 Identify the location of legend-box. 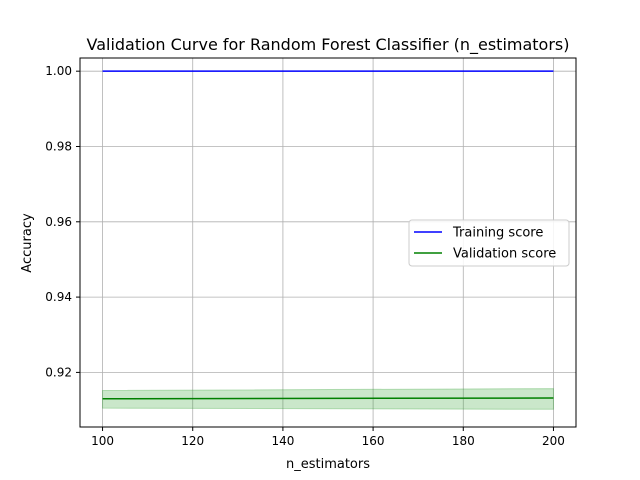
(489, 243).